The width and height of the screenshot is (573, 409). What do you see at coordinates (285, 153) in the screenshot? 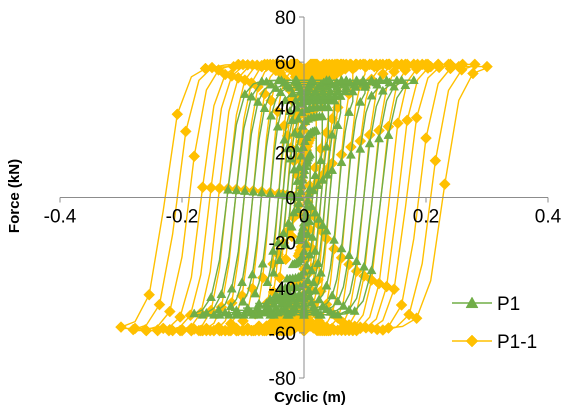
I see `y-tick-label: 20` at bounding box center [285, 153].